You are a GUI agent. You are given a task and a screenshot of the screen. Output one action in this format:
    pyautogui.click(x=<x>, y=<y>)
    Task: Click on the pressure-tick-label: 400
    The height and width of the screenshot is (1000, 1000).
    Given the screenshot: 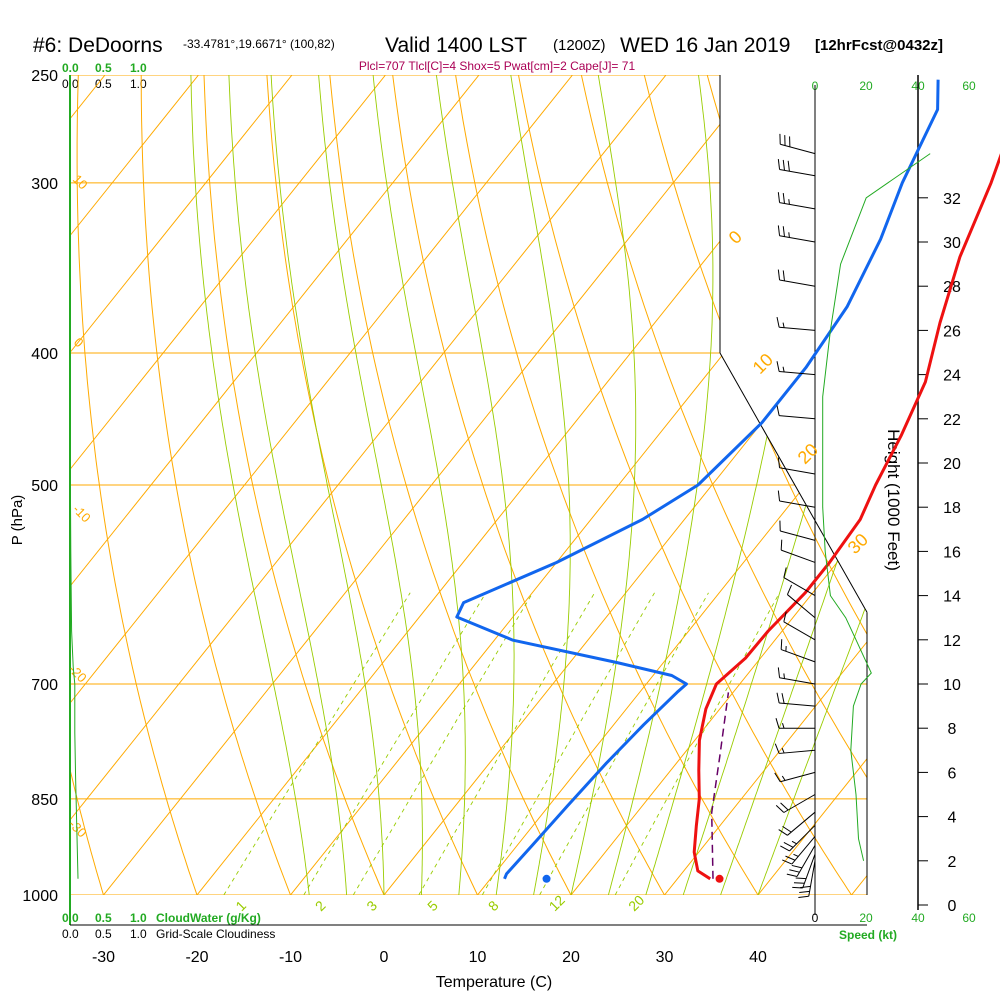 What is the action you would take?
    pyautogui.click(x=44, y=354)
    